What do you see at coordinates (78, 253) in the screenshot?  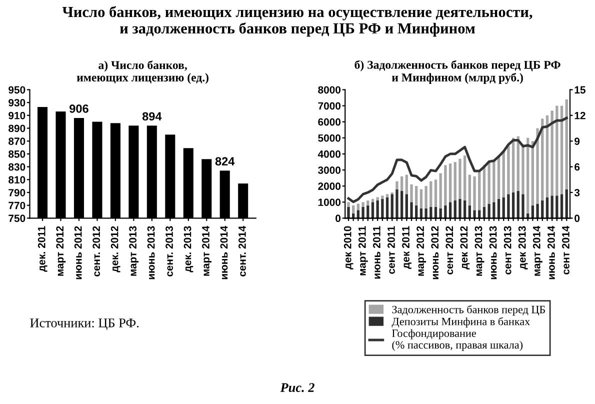 I see `x-tick-label: июнь 2012` at bounding box center [78, 253].